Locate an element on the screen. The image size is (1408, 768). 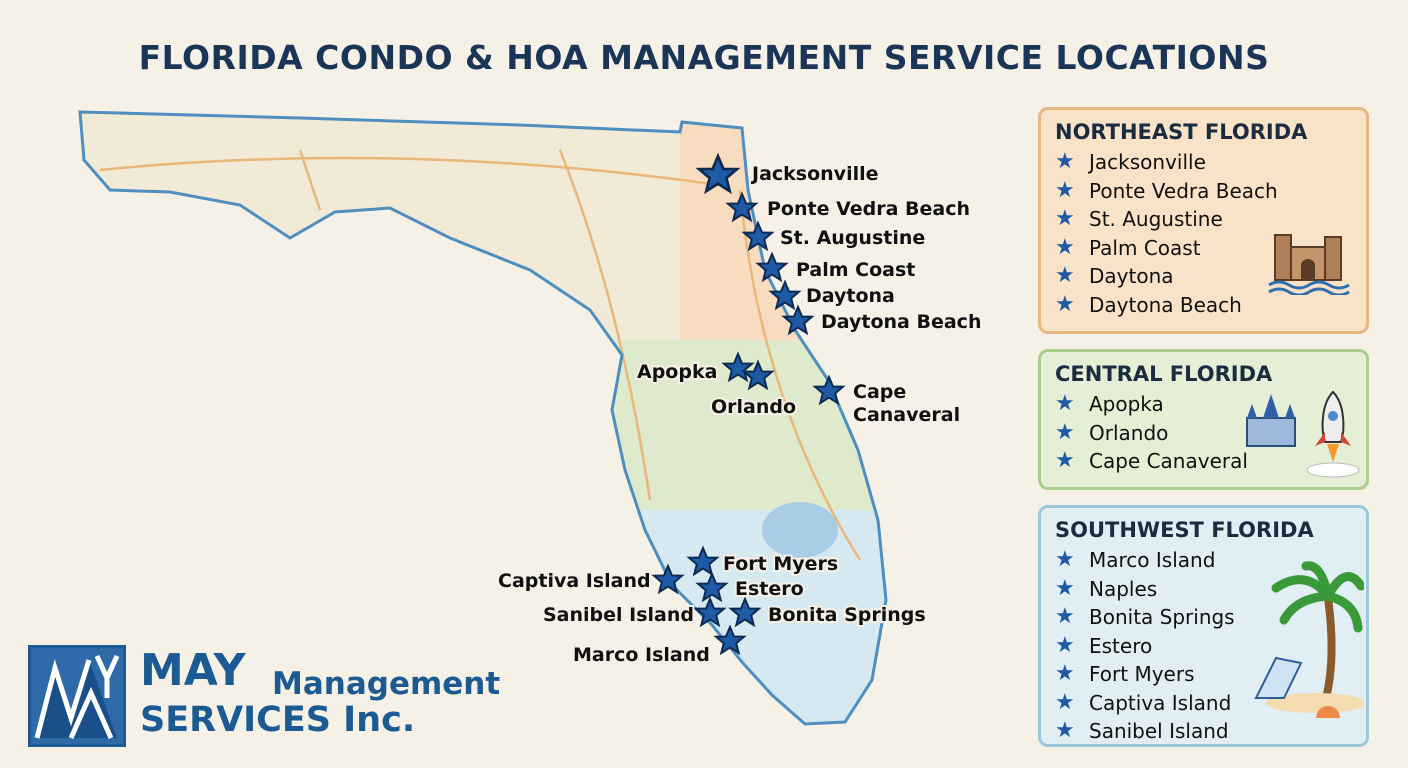
logo-text-services: SERVICES Inc. is located at coordinates (278, 720).